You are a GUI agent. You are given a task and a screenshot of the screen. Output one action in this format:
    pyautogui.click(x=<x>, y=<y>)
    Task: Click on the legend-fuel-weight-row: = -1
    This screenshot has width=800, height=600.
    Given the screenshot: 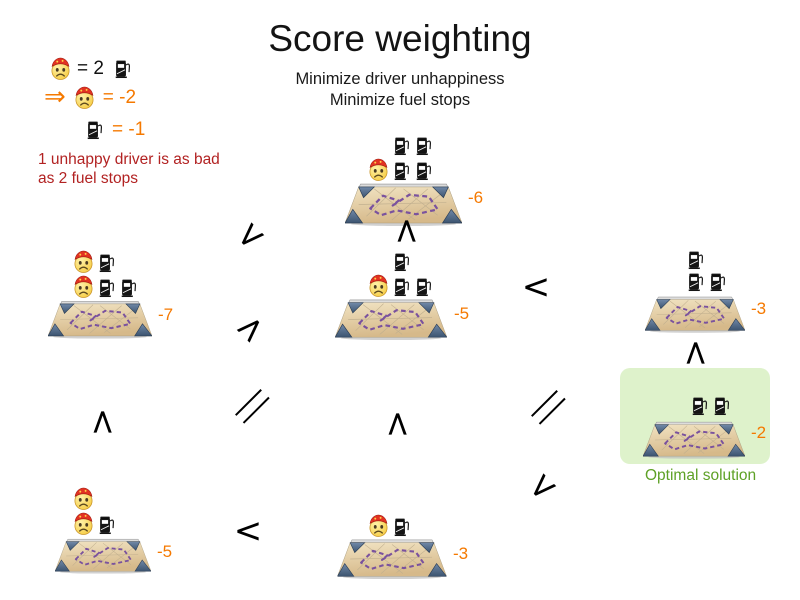 What is the action you would take?
    pyautogui.click(x=116, y=130)
    